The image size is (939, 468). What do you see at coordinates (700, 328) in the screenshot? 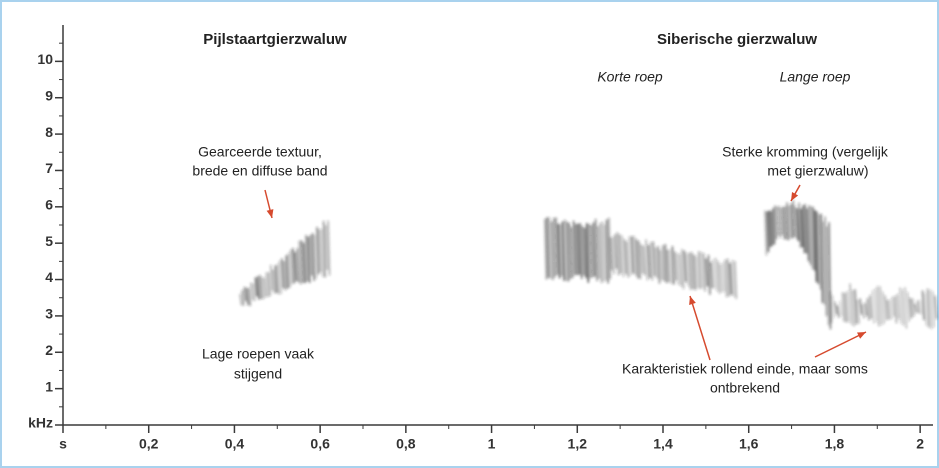
I see `arrow-line` at bounding box center [700, 328].